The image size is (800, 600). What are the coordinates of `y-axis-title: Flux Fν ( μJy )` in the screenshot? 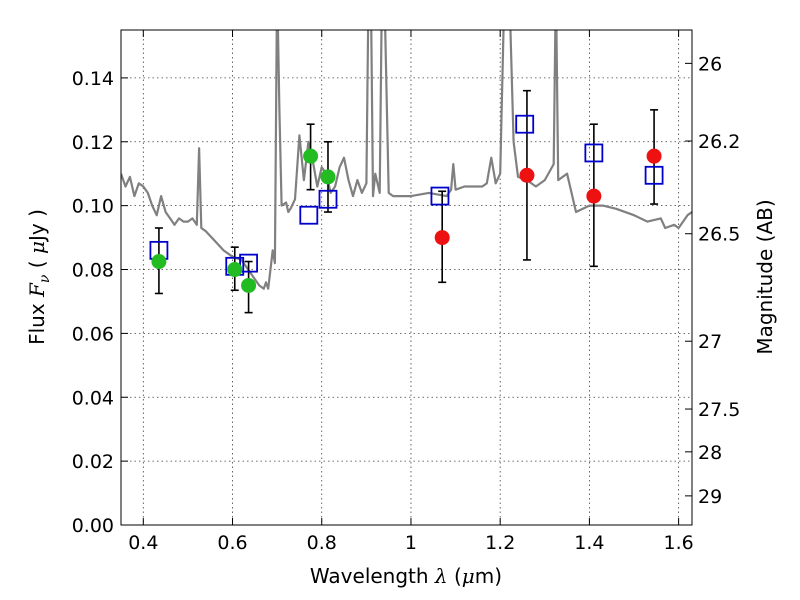 It's located at (39, 277).